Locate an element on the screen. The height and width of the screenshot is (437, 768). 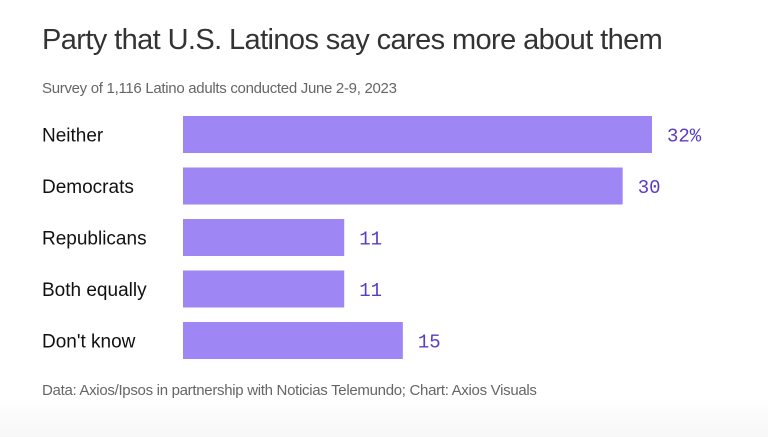
bar-republicans is located at coordinates (264, 237).